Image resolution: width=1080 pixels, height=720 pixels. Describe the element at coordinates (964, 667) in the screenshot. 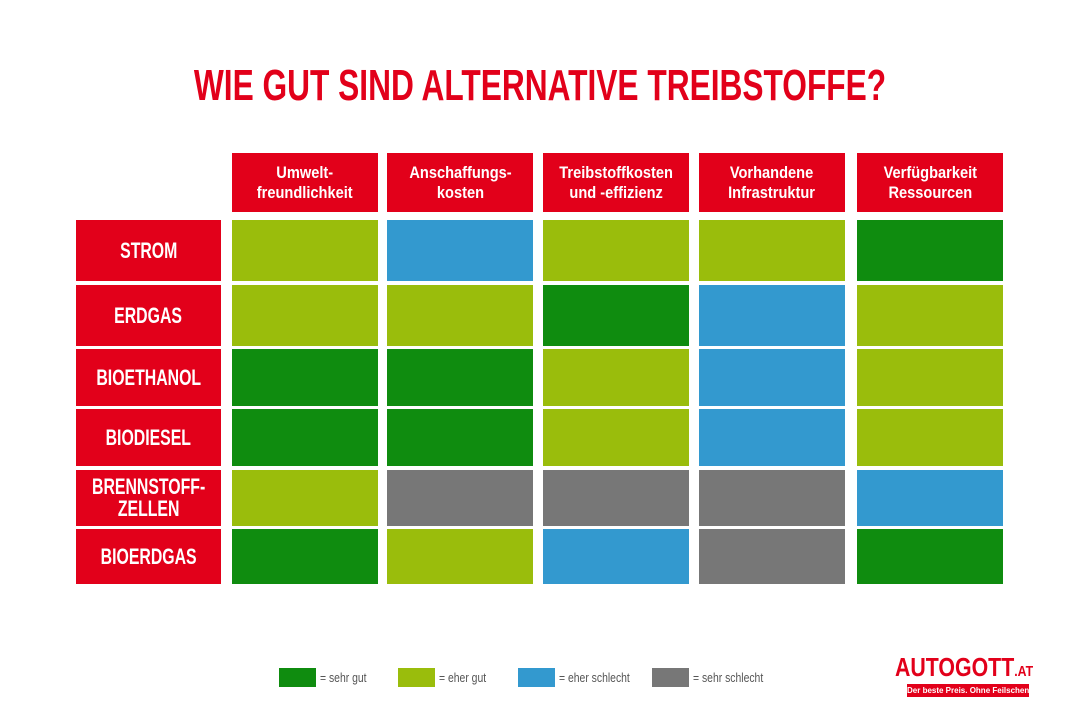

I see `logo-wordmark: AUTOGOTT.AT` at that location.